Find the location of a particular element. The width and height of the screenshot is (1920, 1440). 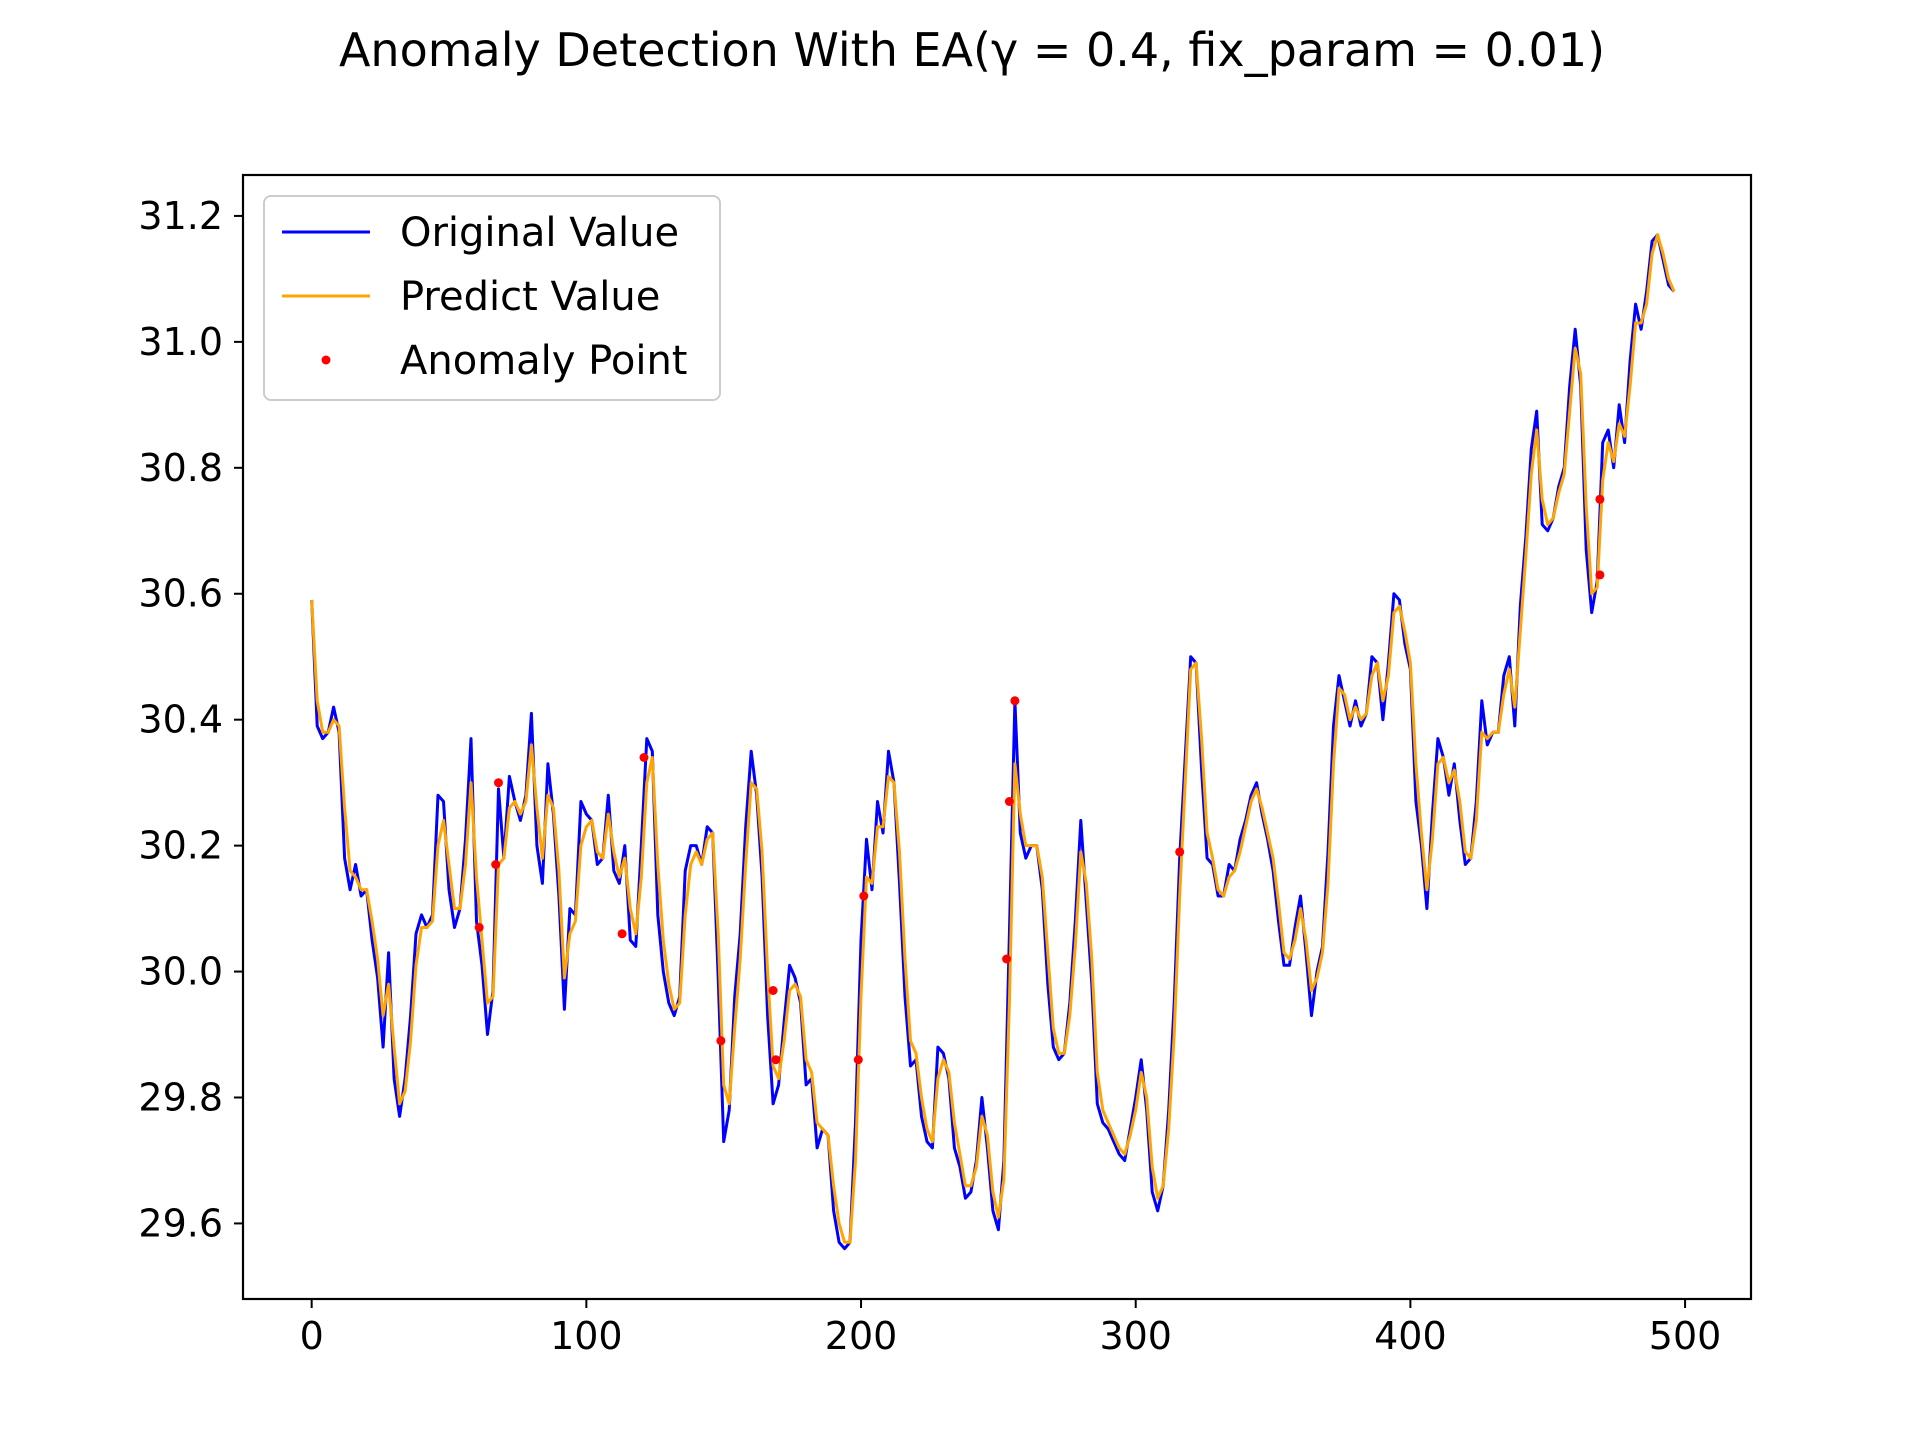

x-tick-label: 300 is located at coordinates (1135, 1336).